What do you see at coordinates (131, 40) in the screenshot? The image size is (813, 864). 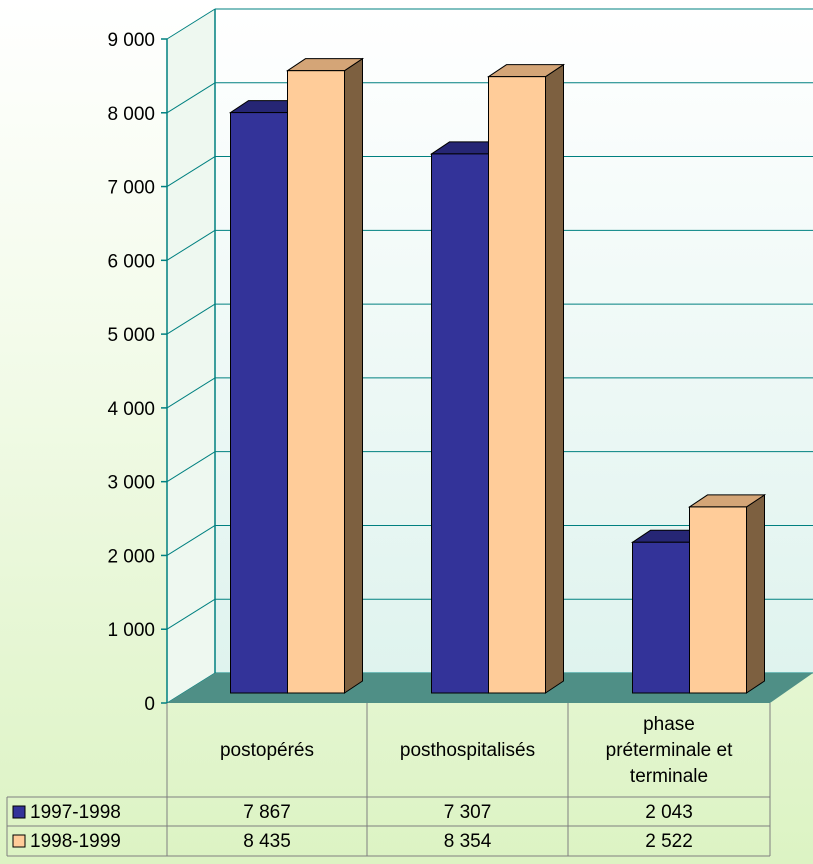 I see `y-tick-label: 9 000` at bounding box center [131, 40].